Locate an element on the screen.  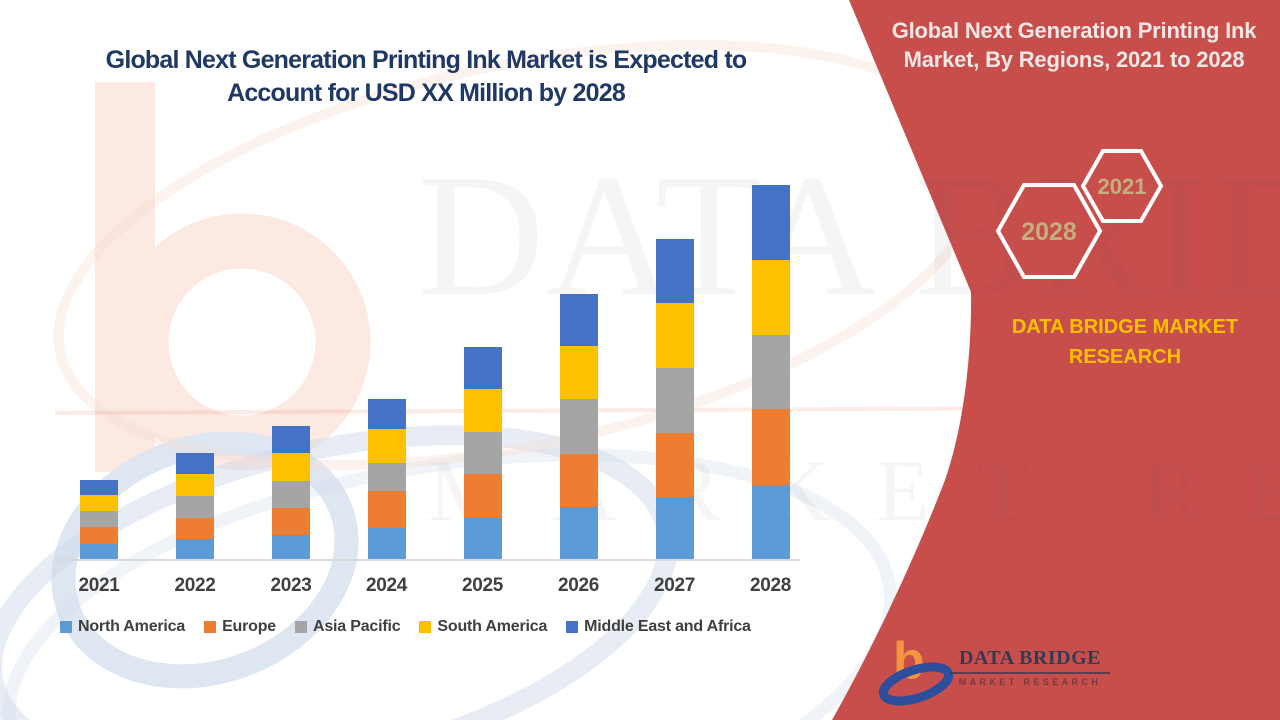
bar-segment-2023-south-america is located at coordinates (291, 467).